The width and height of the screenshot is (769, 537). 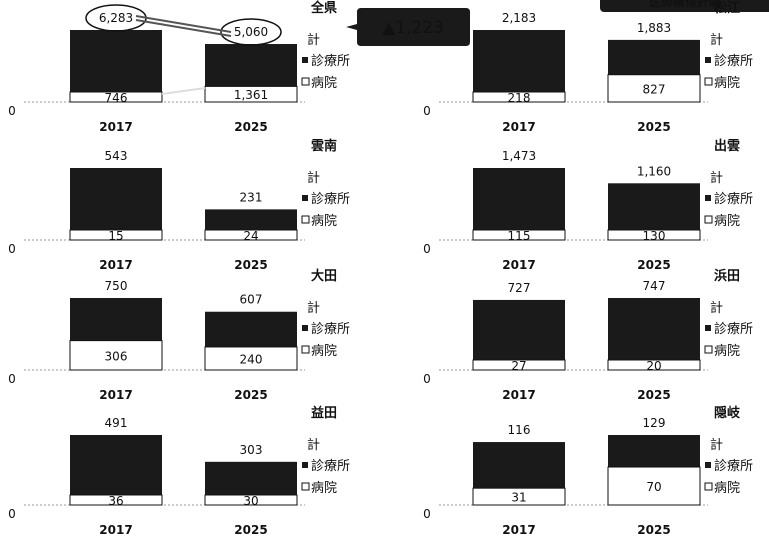 I want to click on total-value-label: 231, so click(x=251, y=197).